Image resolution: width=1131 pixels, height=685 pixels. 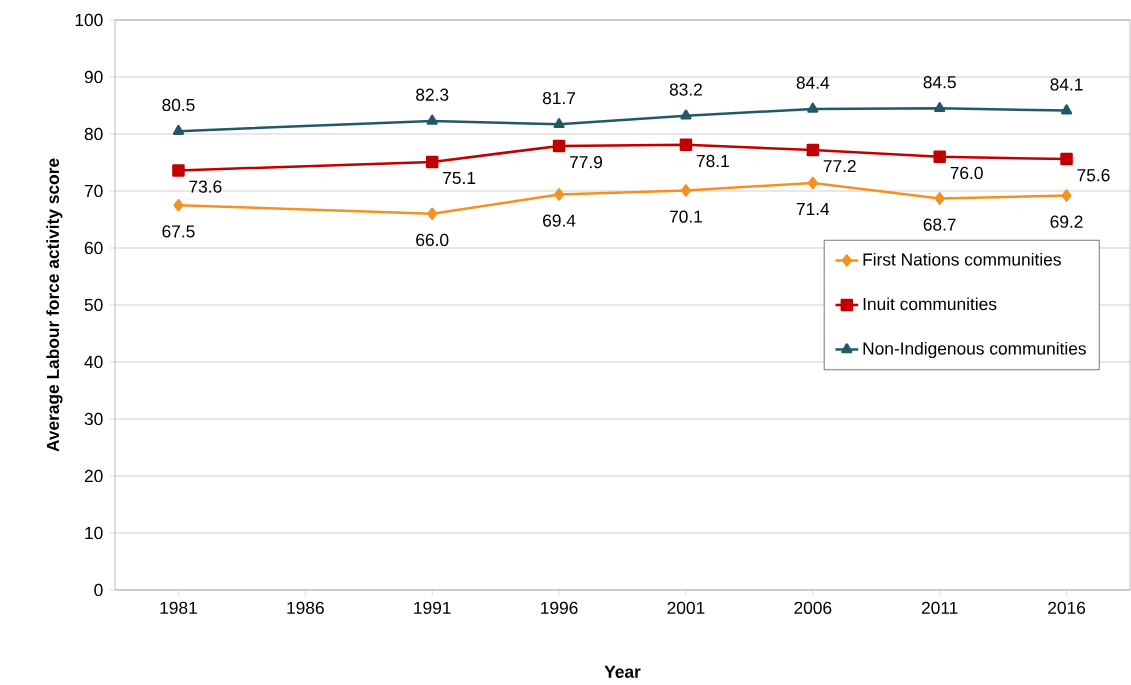 What do you see at coordinates (205, 186) in the screenshot?
I see `data-label: 73.6` at bounding box center [205, 186].